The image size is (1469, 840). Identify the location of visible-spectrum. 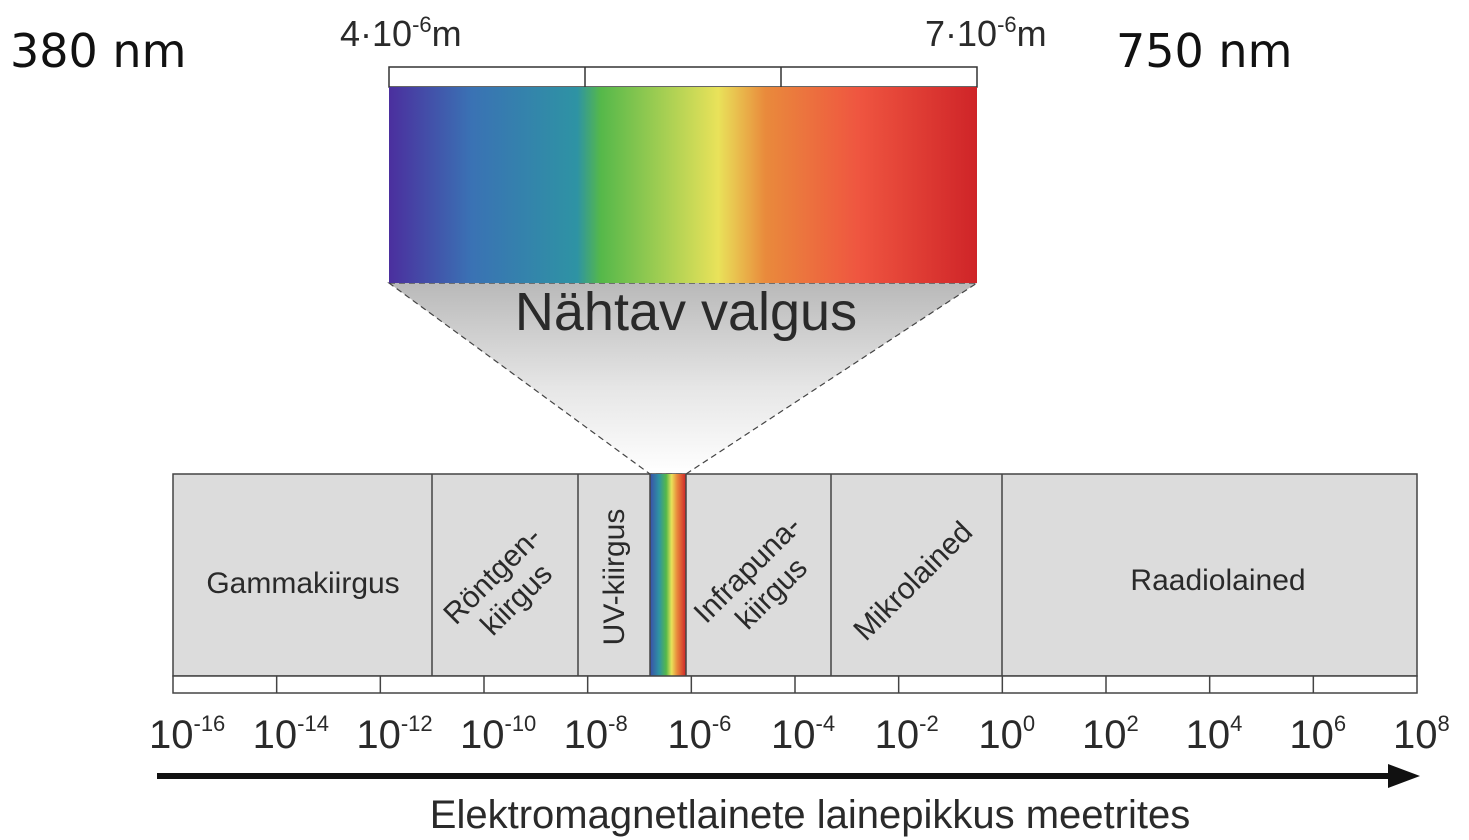
(683, 185).